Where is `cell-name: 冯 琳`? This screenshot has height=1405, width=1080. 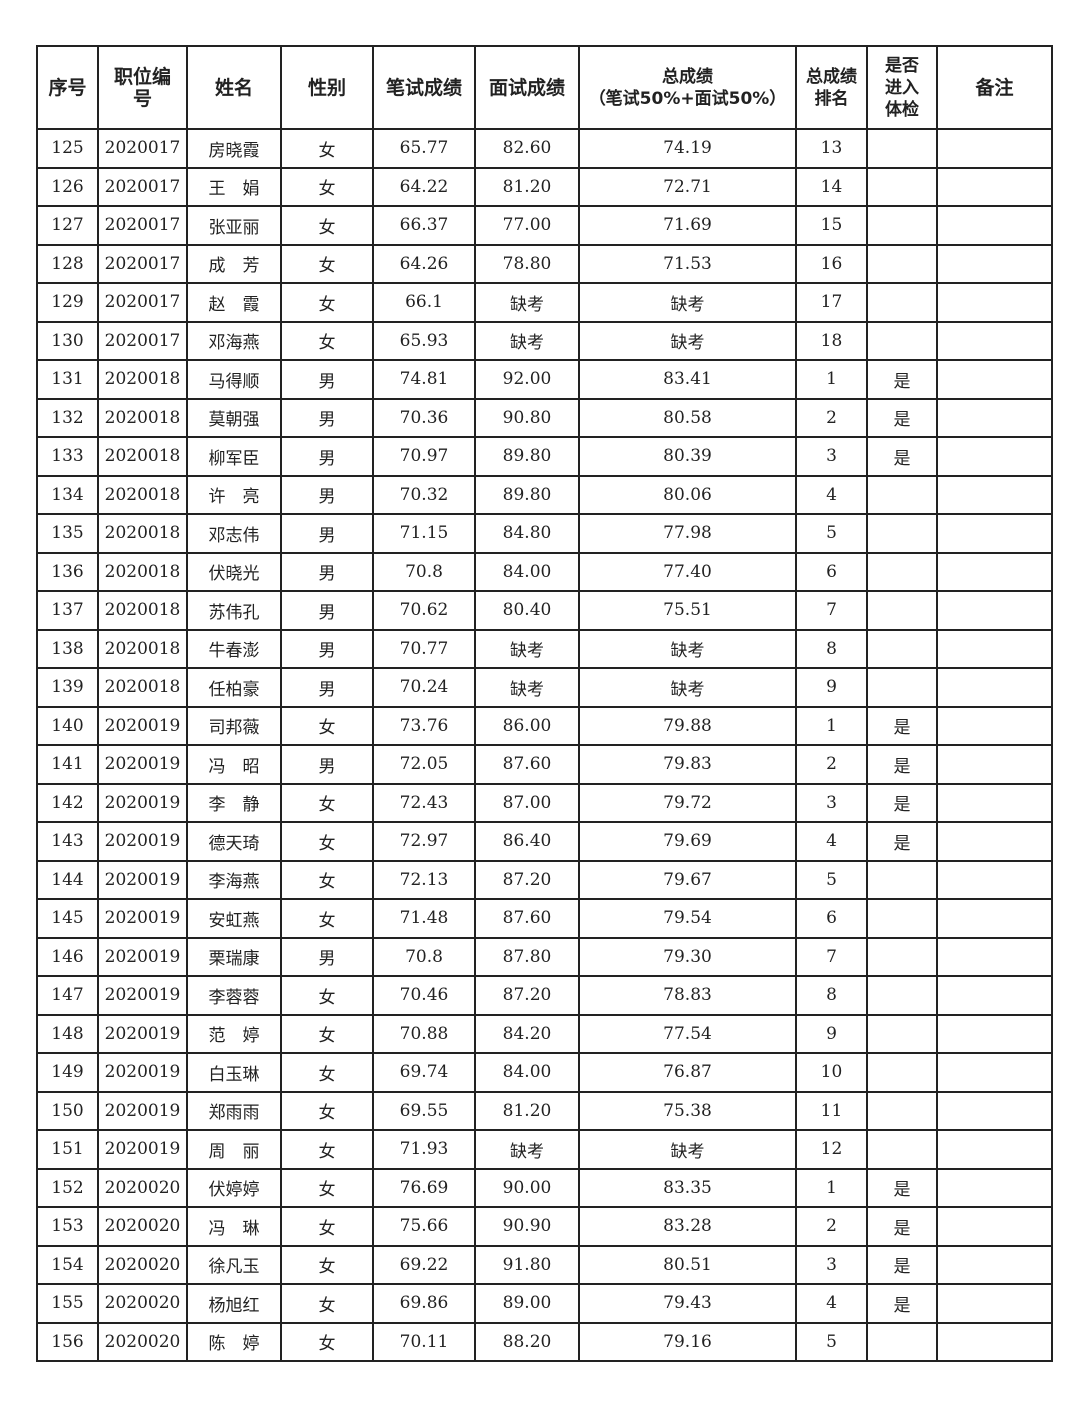
cell-name: 冯 琳 is located at coordinates (234, 1226).